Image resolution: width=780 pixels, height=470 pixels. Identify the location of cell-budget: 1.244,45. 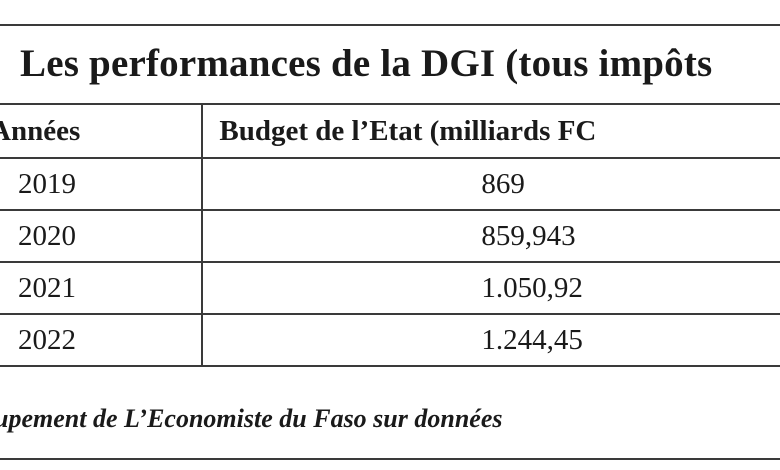
(490, 340).